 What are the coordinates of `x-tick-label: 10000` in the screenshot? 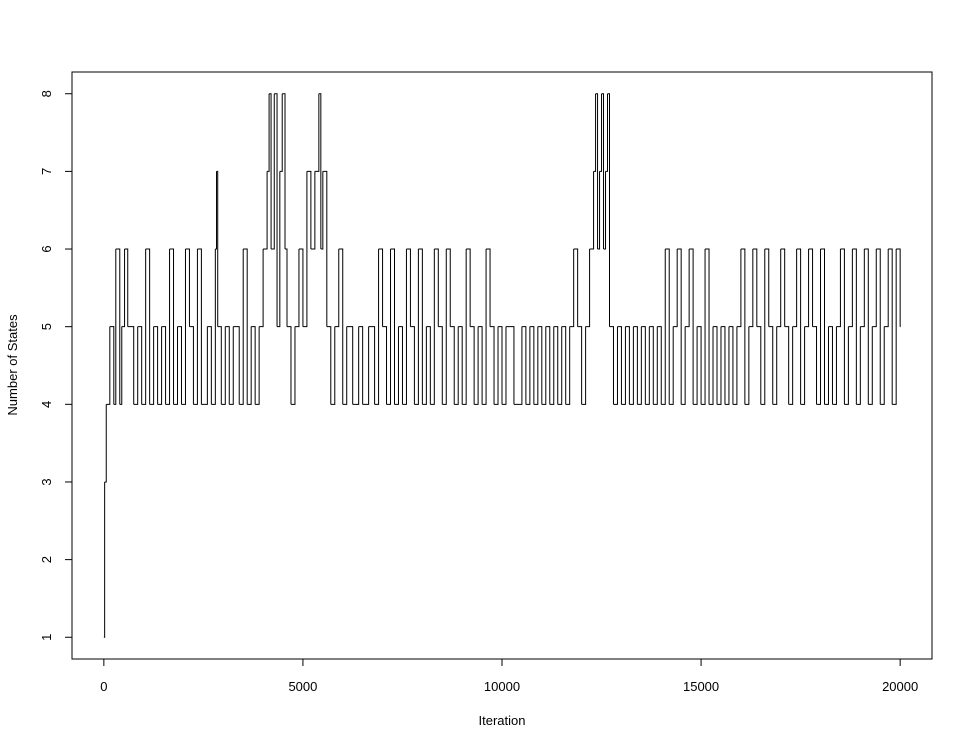 It's located at (502, 686).